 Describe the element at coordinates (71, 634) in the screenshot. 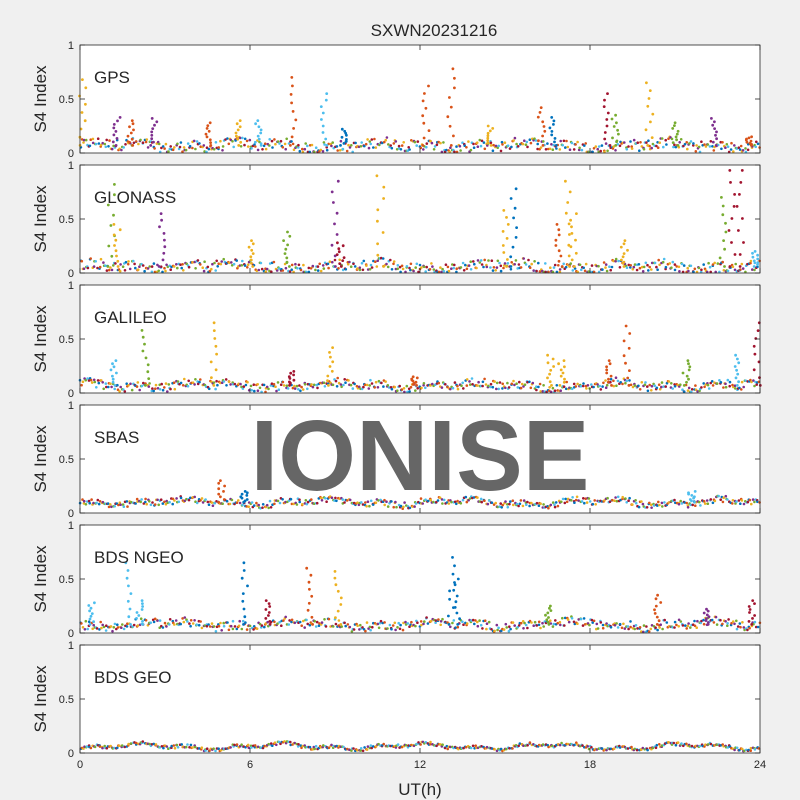

I see `y-tick-label: 0` at that location.